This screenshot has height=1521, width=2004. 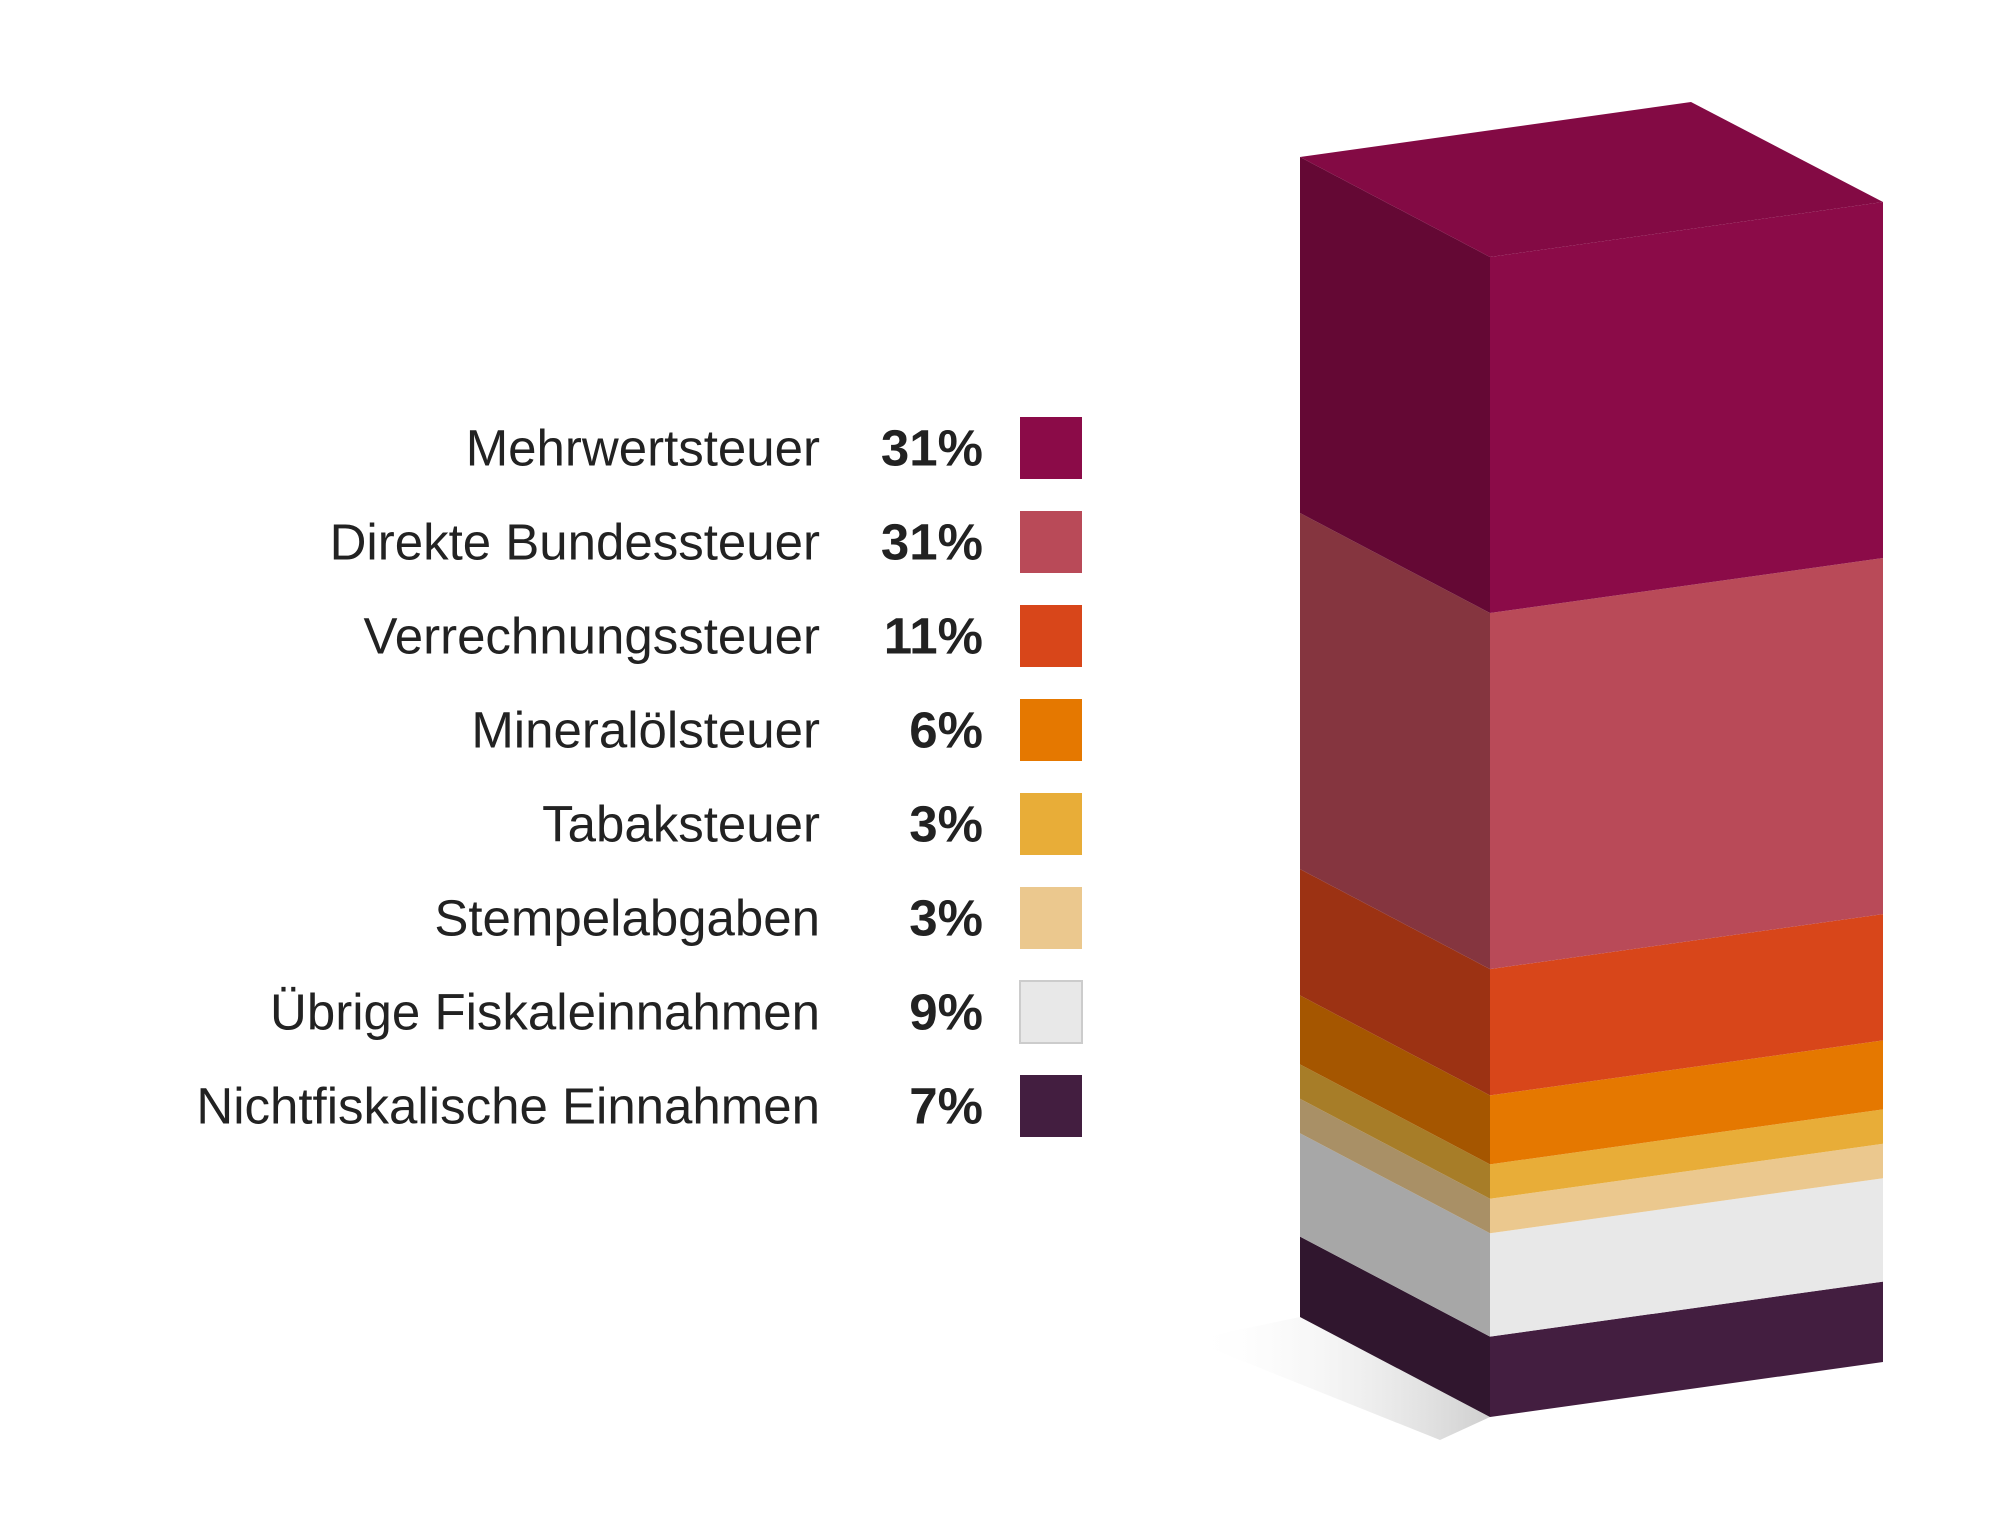 I want to click on value-label: 6%, so click(x=946, y=729).